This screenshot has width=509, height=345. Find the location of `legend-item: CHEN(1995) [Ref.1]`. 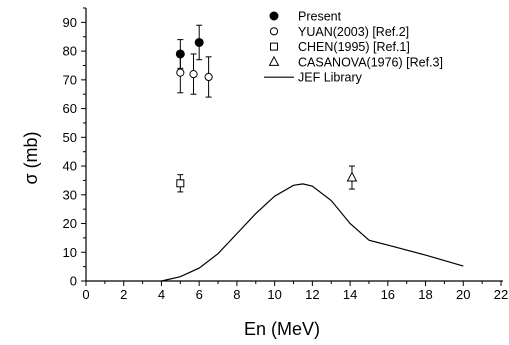

legend-item: CHEN(1995) [Ref.1] is located at coordinates (340, 47).